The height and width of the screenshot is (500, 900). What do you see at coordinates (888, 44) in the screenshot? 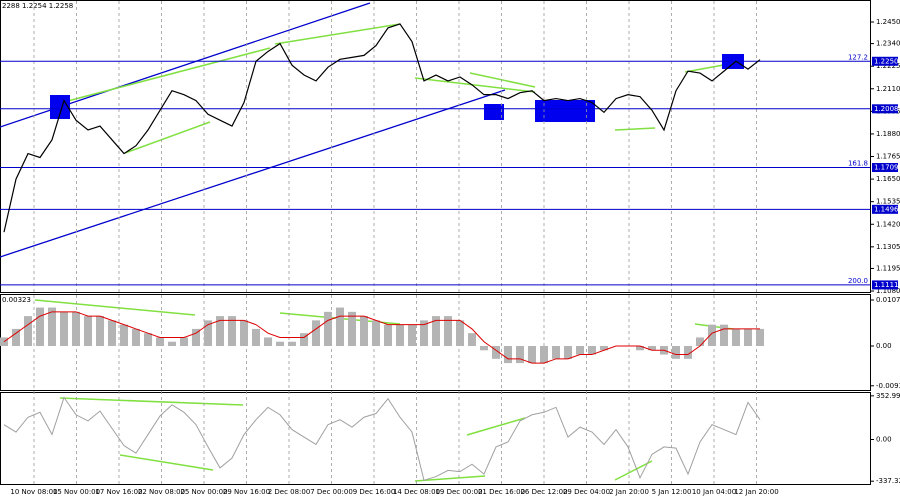
I see `y-tick-label: 1.2340` at bounding box center [888, 44].